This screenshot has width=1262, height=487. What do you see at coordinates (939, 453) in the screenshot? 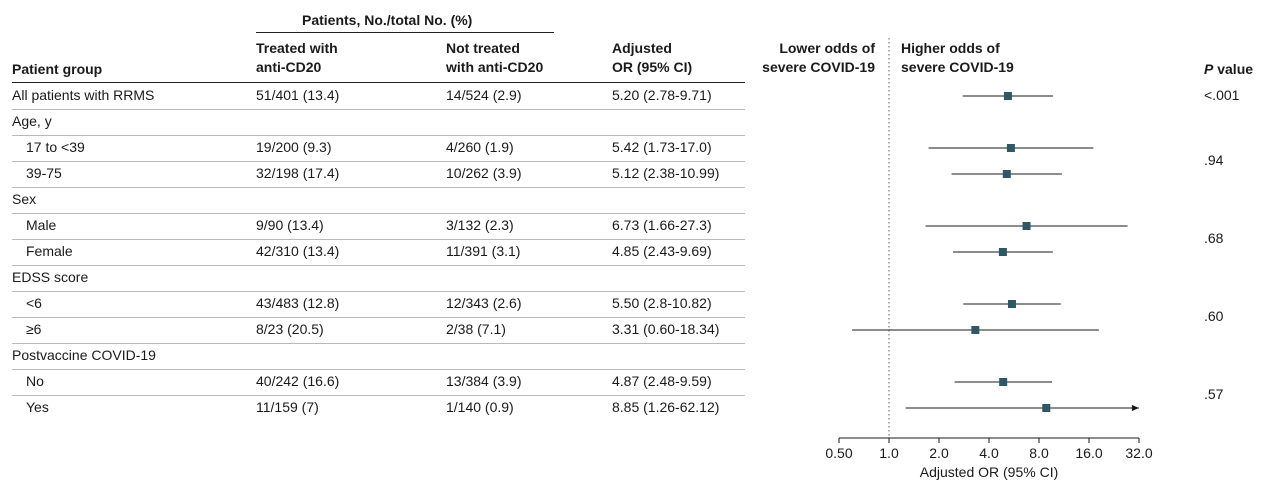
I see `x-axis-tick-label: 2.0` at bounding box center [939, 453].